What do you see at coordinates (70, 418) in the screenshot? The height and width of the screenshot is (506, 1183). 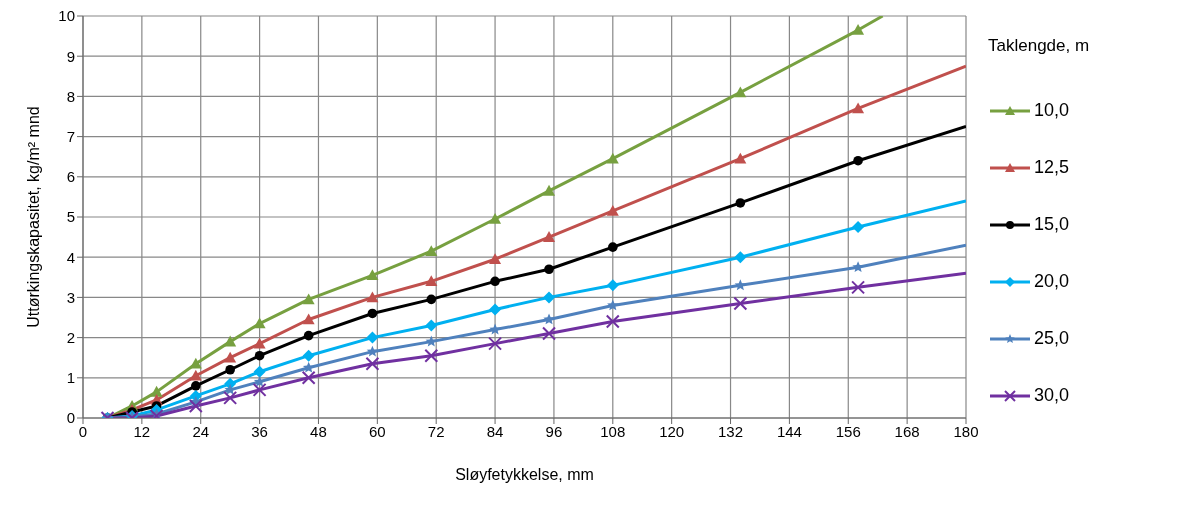 I see `y-tick-label: 0` at bounding box center [70, 418].